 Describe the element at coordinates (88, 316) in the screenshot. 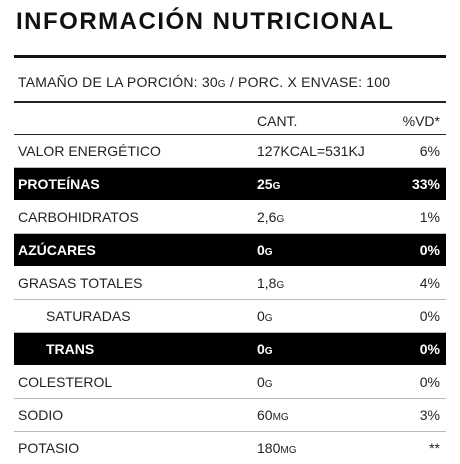

I see `nutrient-name: SATURADAS` at that location.